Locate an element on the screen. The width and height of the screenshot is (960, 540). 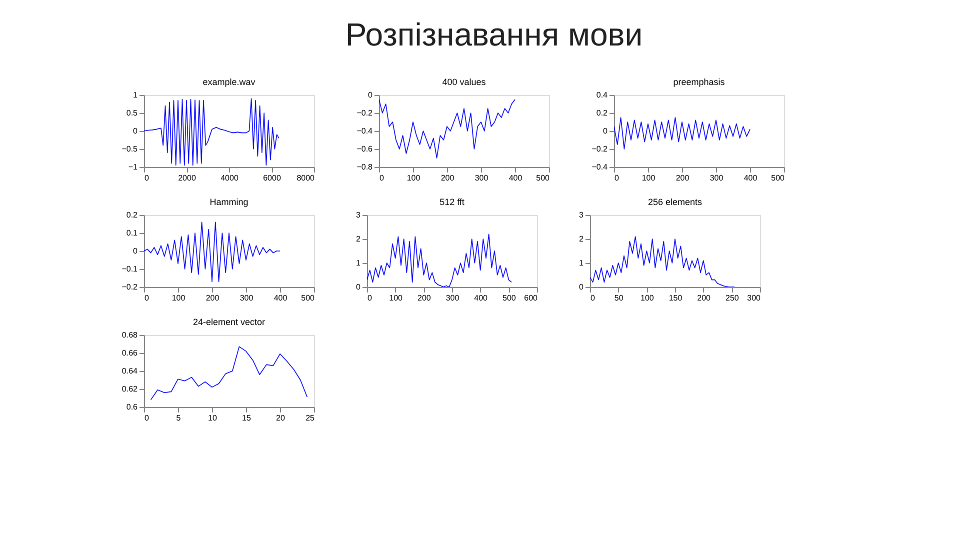
chart-title: 512 fft is located at coordinates (452, 202).